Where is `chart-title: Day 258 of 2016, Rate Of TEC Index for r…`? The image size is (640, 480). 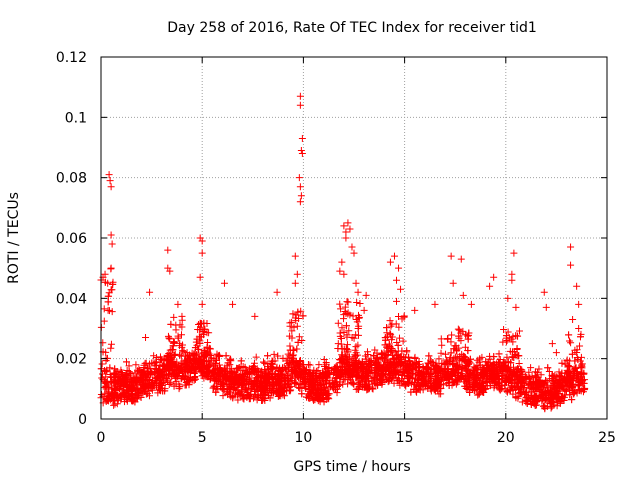 chart-title: Day 258 of 2016, Rate Of TEC Index for r… is located at coordinates (352, 28).